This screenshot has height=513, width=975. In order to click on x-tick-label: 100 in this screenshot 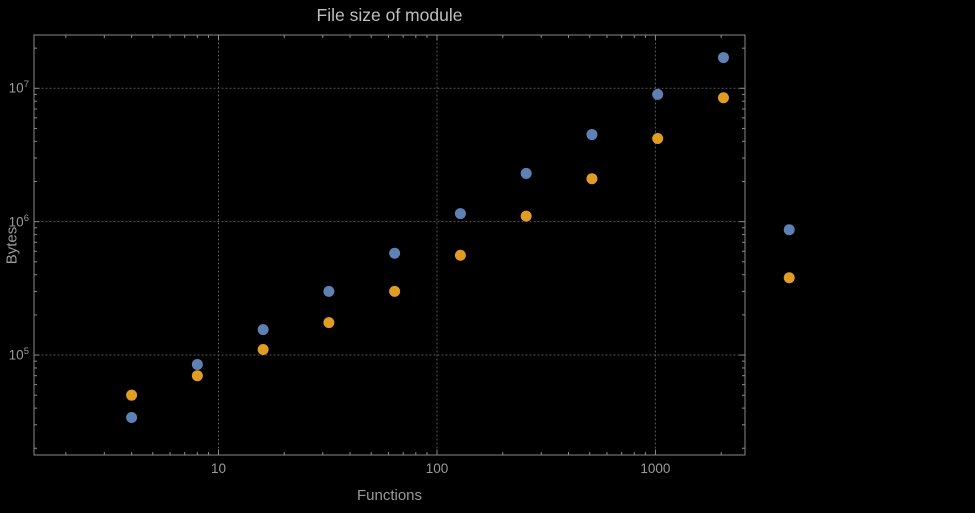, I will do `click(437, 468)`.